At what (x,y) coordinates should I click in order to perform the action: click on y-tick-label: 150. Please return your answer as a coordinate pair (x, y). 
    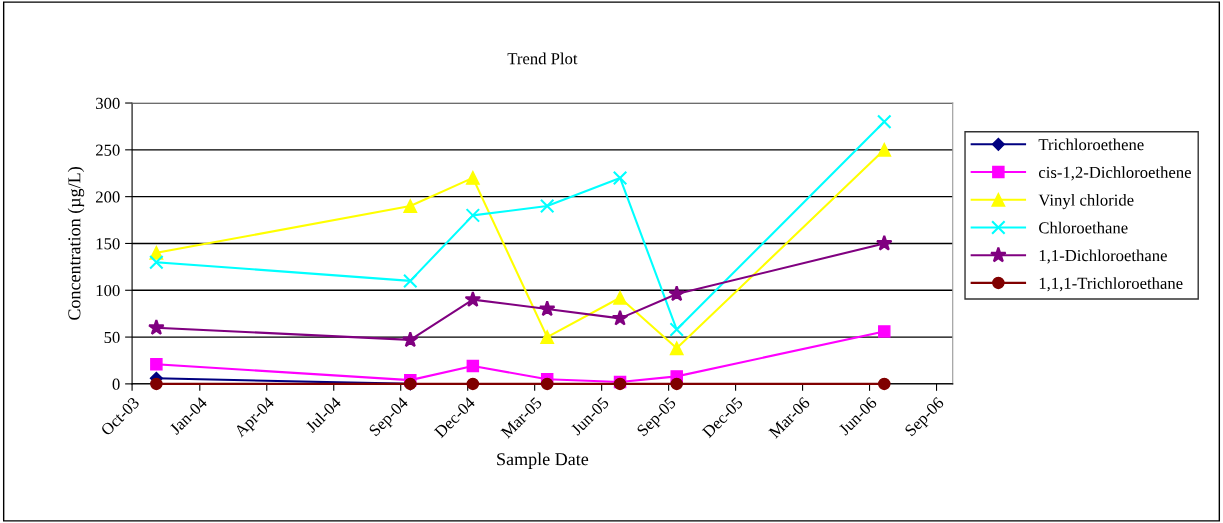
    Looking at the image, I should click on (108, 244).